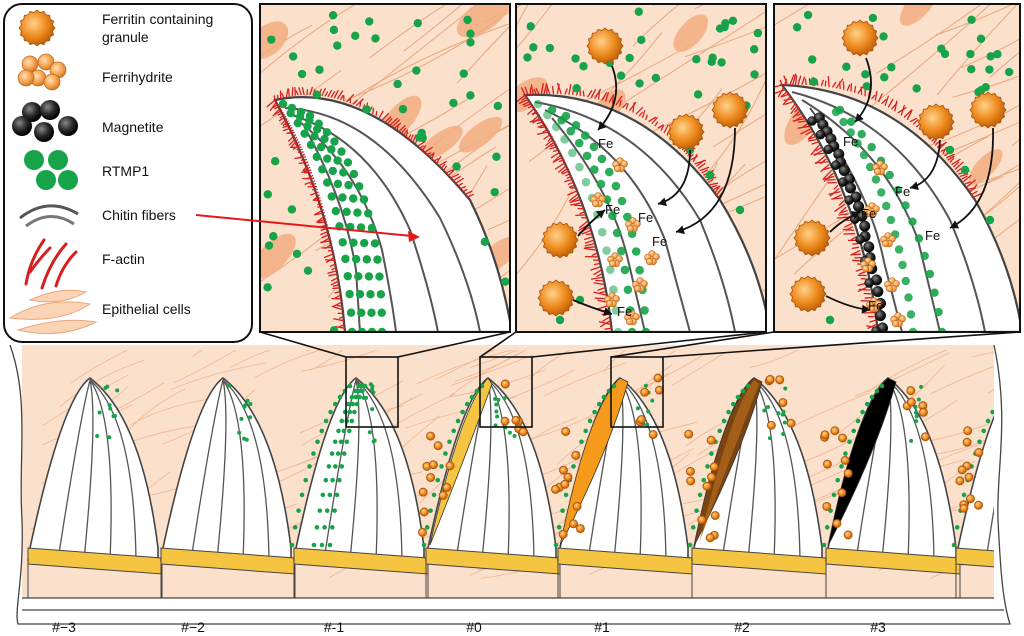 Image resolution: width=1024 pixels, height=636 pixels. I want to click on ferrihydrite-particle, so click(26, 78).